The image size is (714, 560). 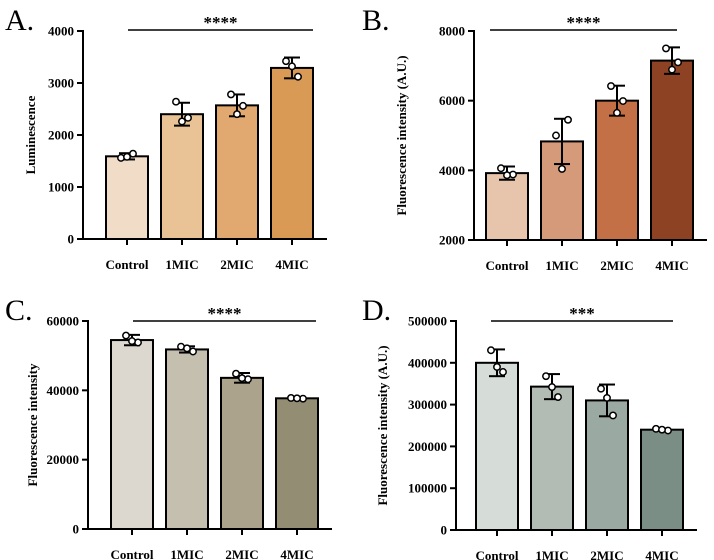 What do you see at coordinates (427, 362) in the screenshot?
I see `y-tick-label: 400000` at bounding box center [427, 362].